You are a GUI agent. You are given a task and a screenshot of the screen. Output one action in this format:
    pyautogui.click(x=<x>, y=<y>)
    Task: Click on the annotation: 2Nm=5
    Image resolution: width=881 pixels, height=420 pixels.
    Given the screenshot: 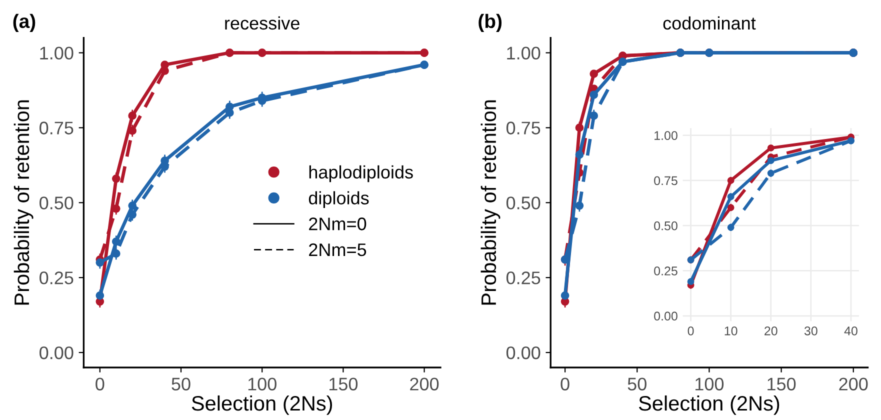 What is the action you would take?
    pyautogui.click(x=337, y=249)
    